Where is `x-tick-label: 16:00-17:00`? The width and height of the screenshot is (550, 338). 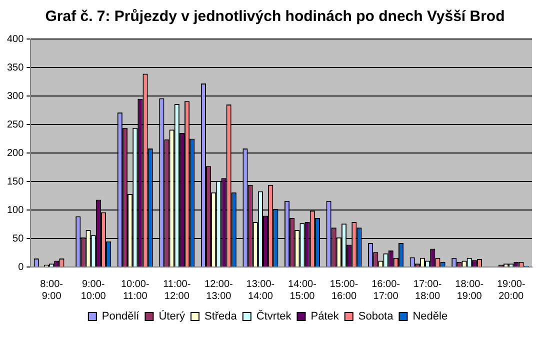 x-tick-label: 16:00-17:00 is located at coordinates (386, 290).